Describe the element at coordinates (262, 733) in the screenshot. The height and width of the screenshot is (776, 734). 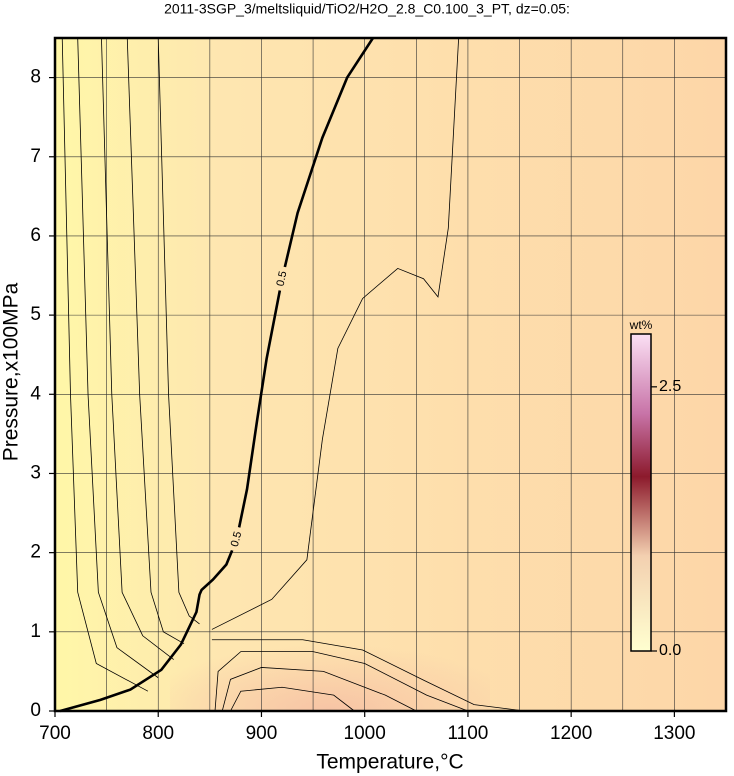
I see `x-tick-label: 900` at that location.